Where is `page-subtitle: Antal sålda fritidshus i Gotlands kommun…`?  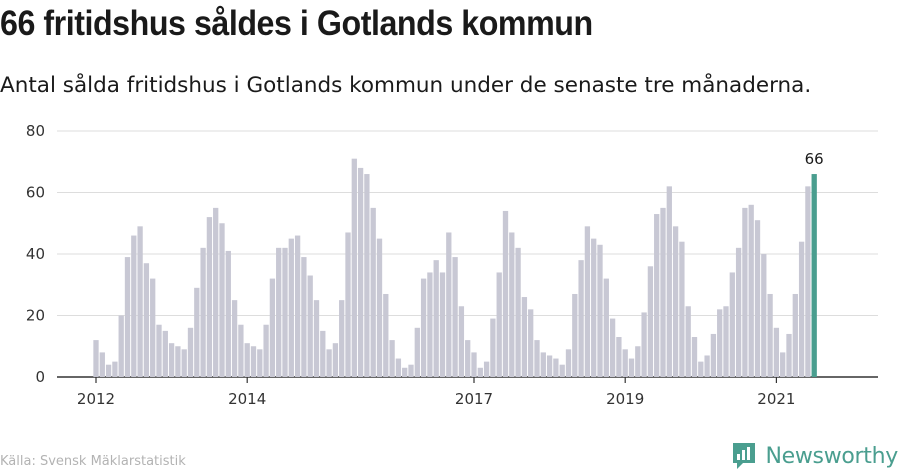
page-subtitle: Antal sålda fritidshus i Gotlands kommun… is located at coordinates (406, 85).